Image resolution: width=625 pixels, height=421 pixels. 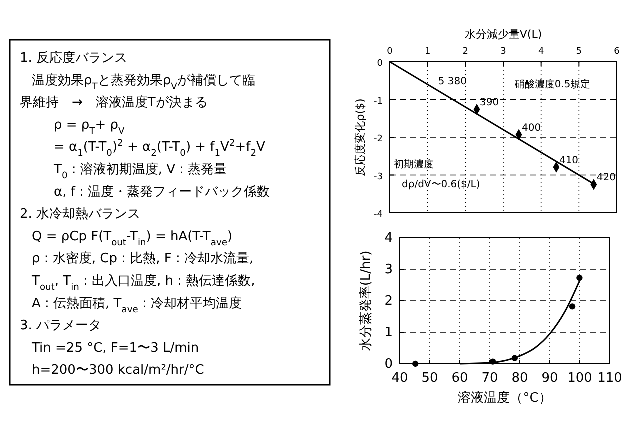 What do you see at coordinates (388, 333) in the screenshot?
I see `y-tick-label: 1` at bounding box center [388, 333].